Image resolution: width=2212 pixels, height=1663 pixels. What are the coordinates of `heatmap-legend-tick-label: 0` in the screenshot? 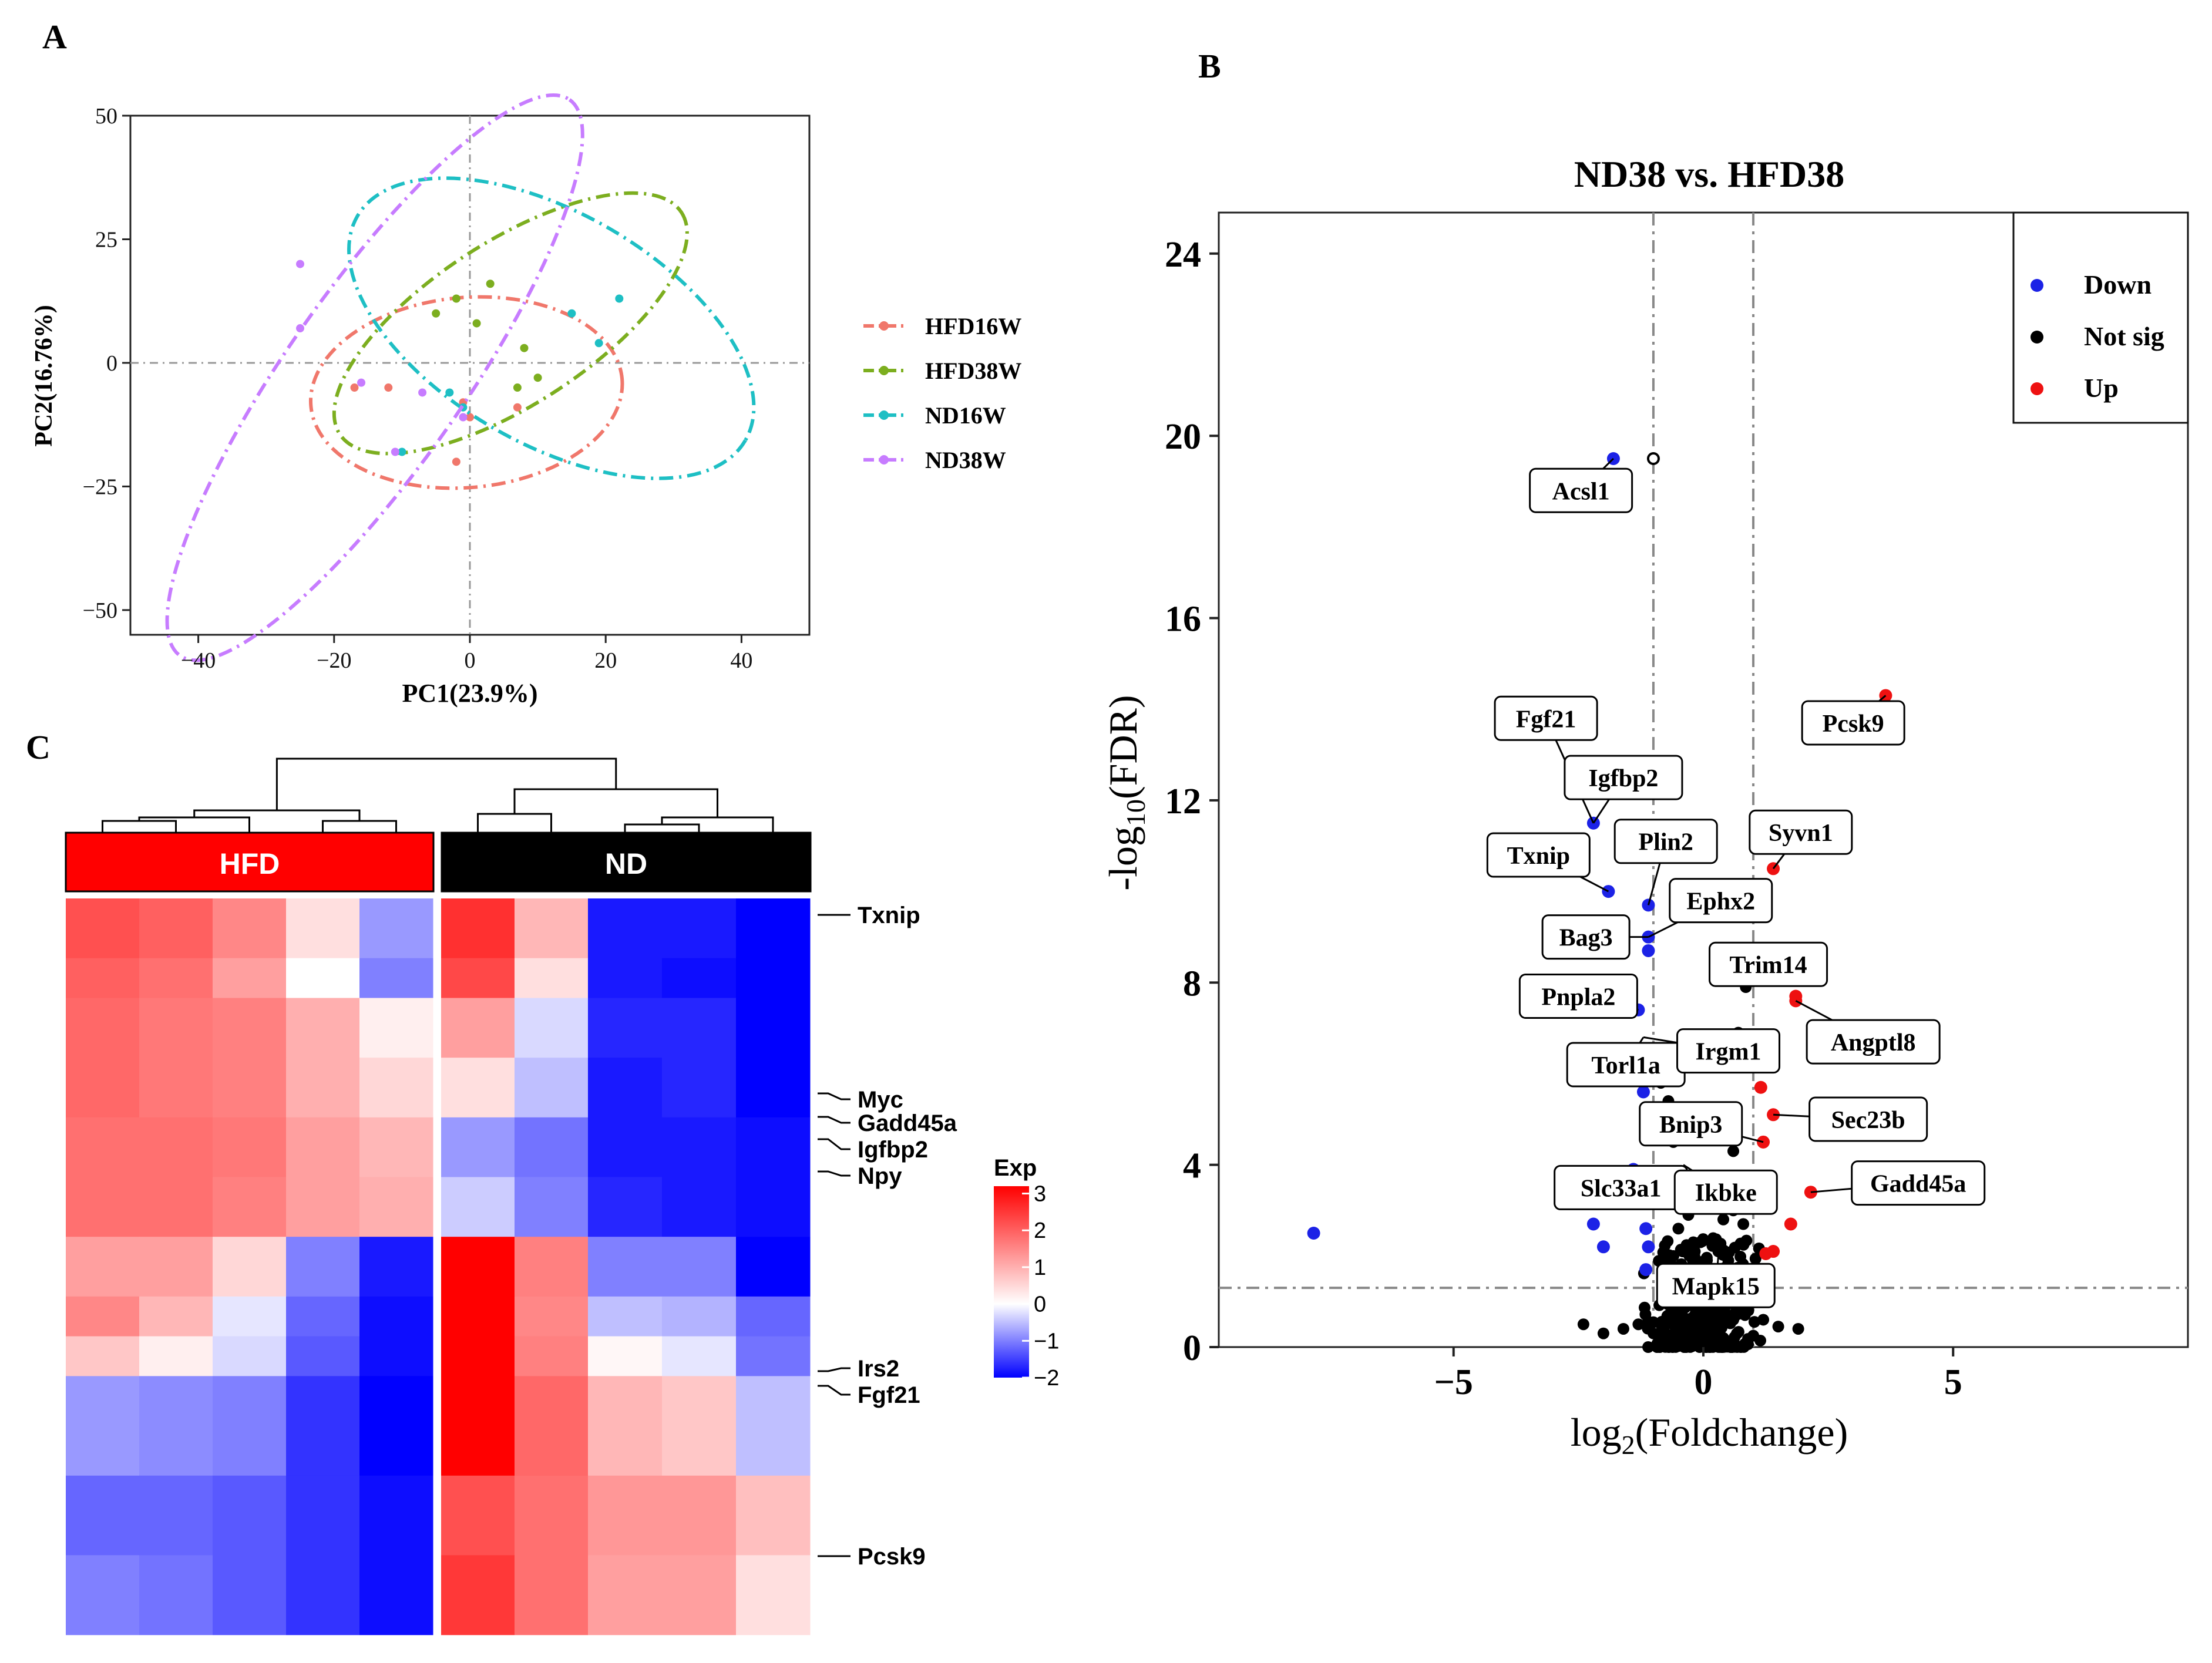 It's located at (1040, 1304).